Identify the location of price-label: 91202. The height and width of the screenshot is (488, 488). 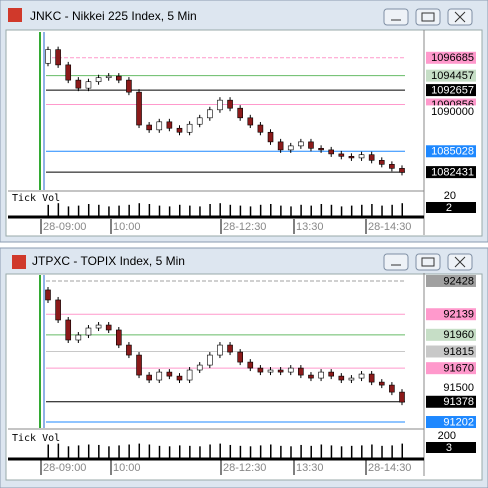
(458, 422).